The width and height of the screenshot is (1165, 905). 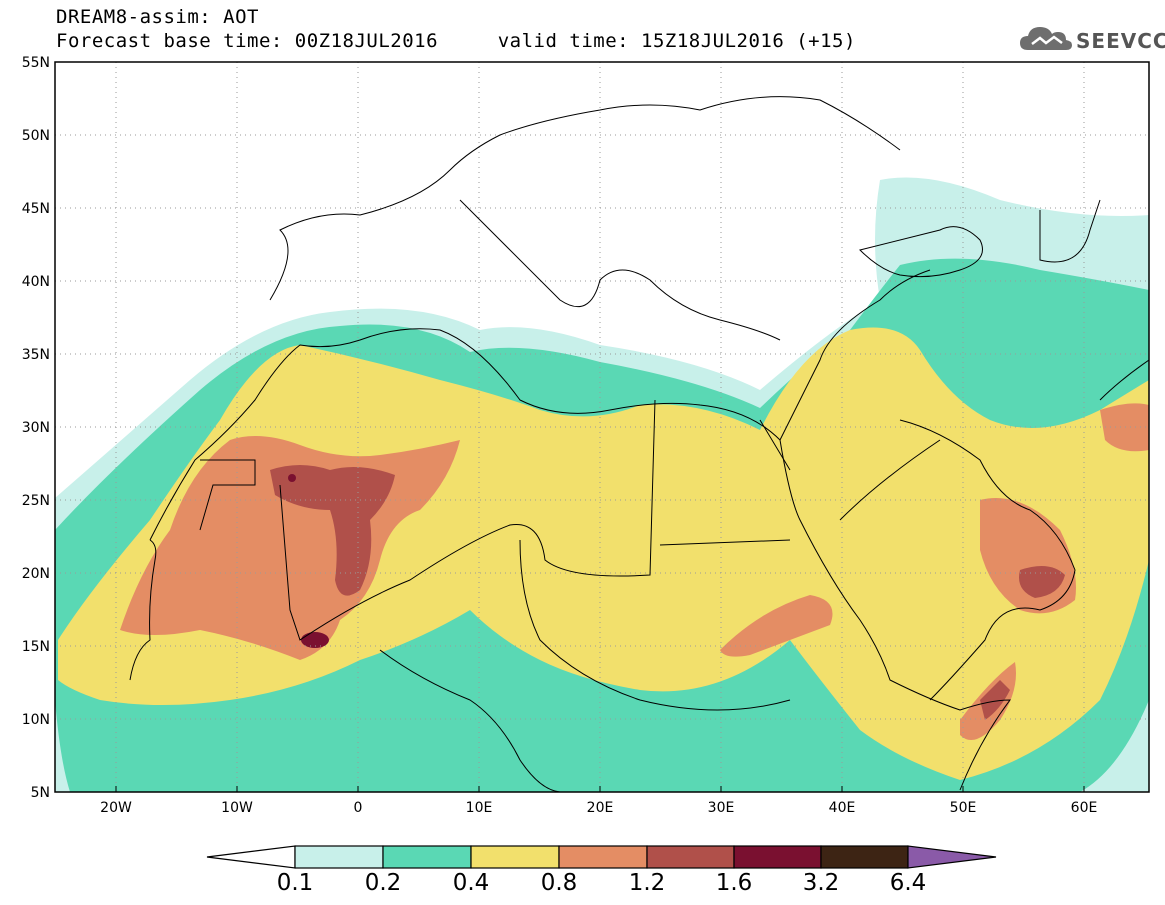 What do you see at coordinates (383, 883) in the screenshot?
I see `colorbar-label: 0.2` at bounding box center [383, 883].